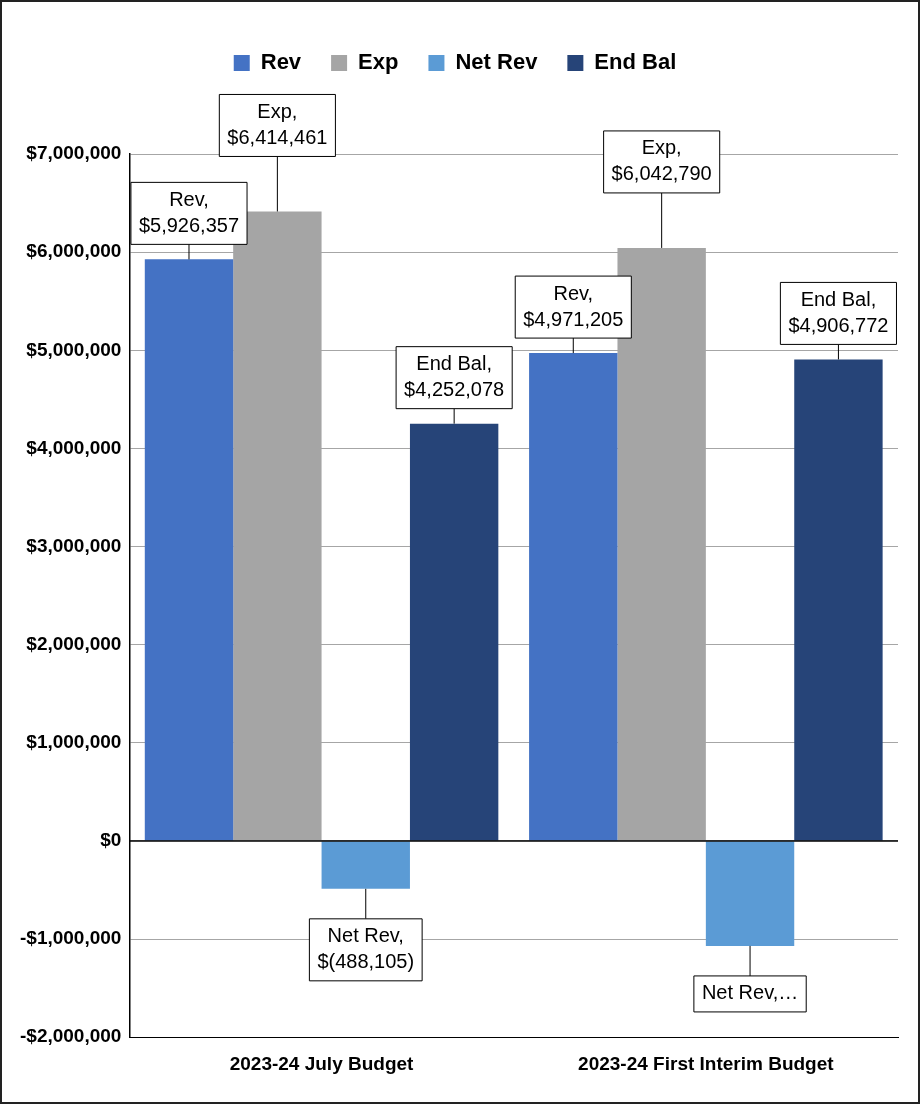 The width and height of the screenshot is (920, 1104). I want to click on data-label: Rev, $5,926,357, so click(189, 211).